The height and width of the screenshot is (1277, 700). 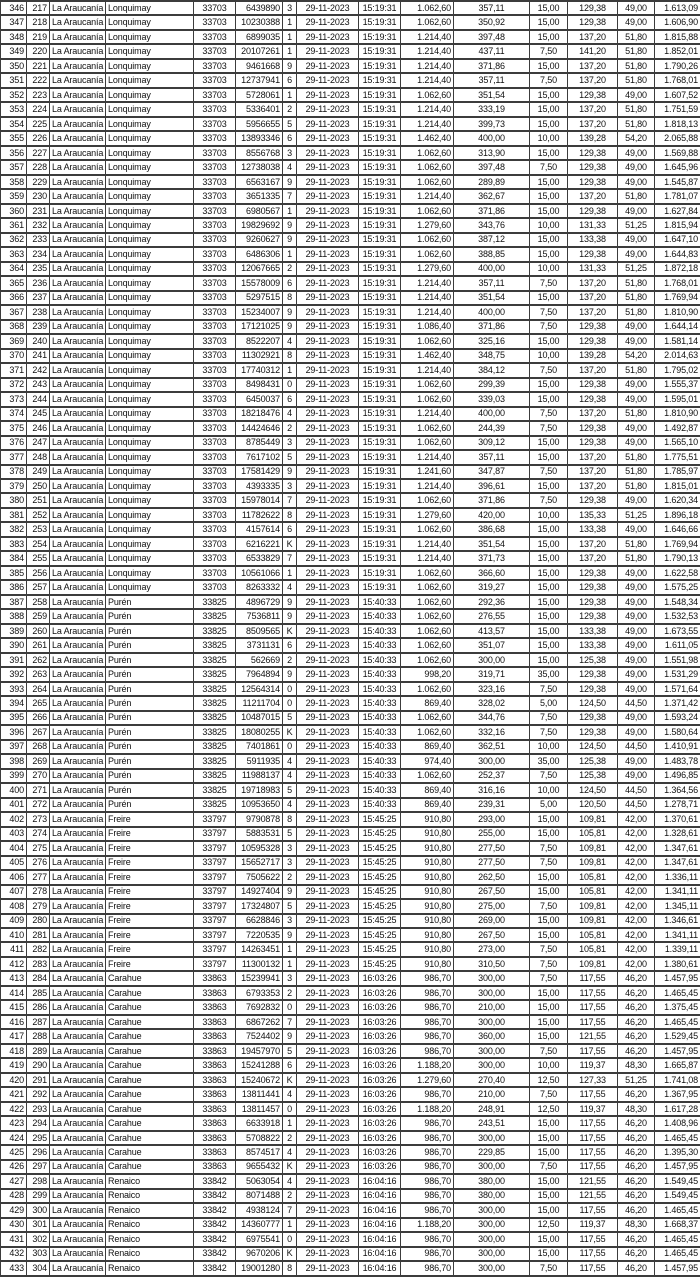 I want to click on cell-total: 1.341,11, so click(x=677, y=892).